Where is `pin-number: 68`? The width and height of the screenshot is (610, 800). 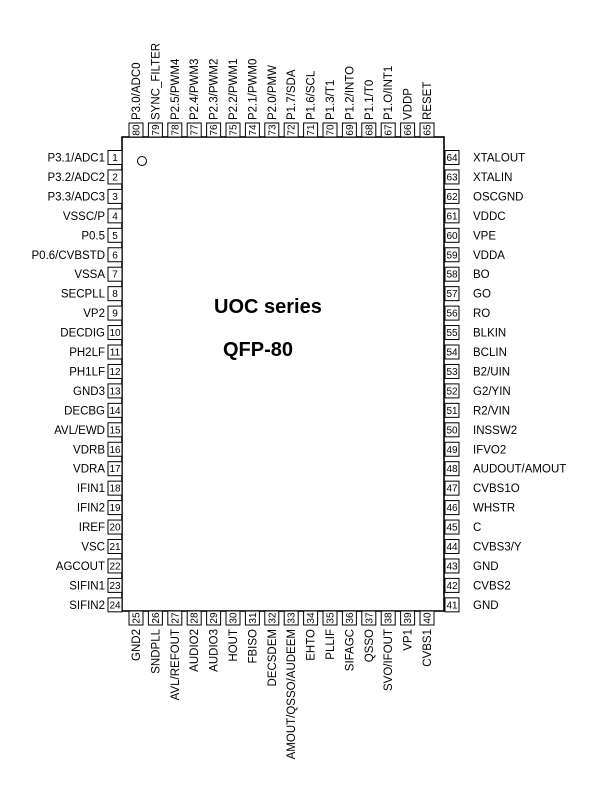
pin-number: 68 is located at coordinates (369, 130).